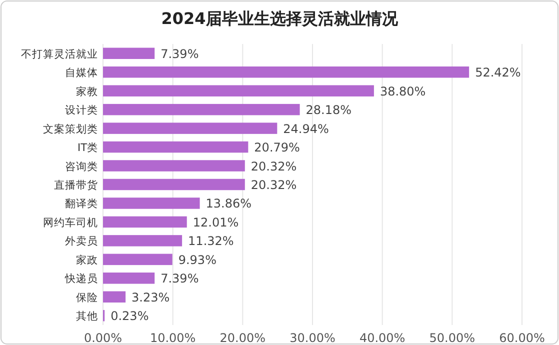 The height and width of the screenshot is (345, 559). I want to click on y-tick-label: 文案策划类, so click(70, 129).